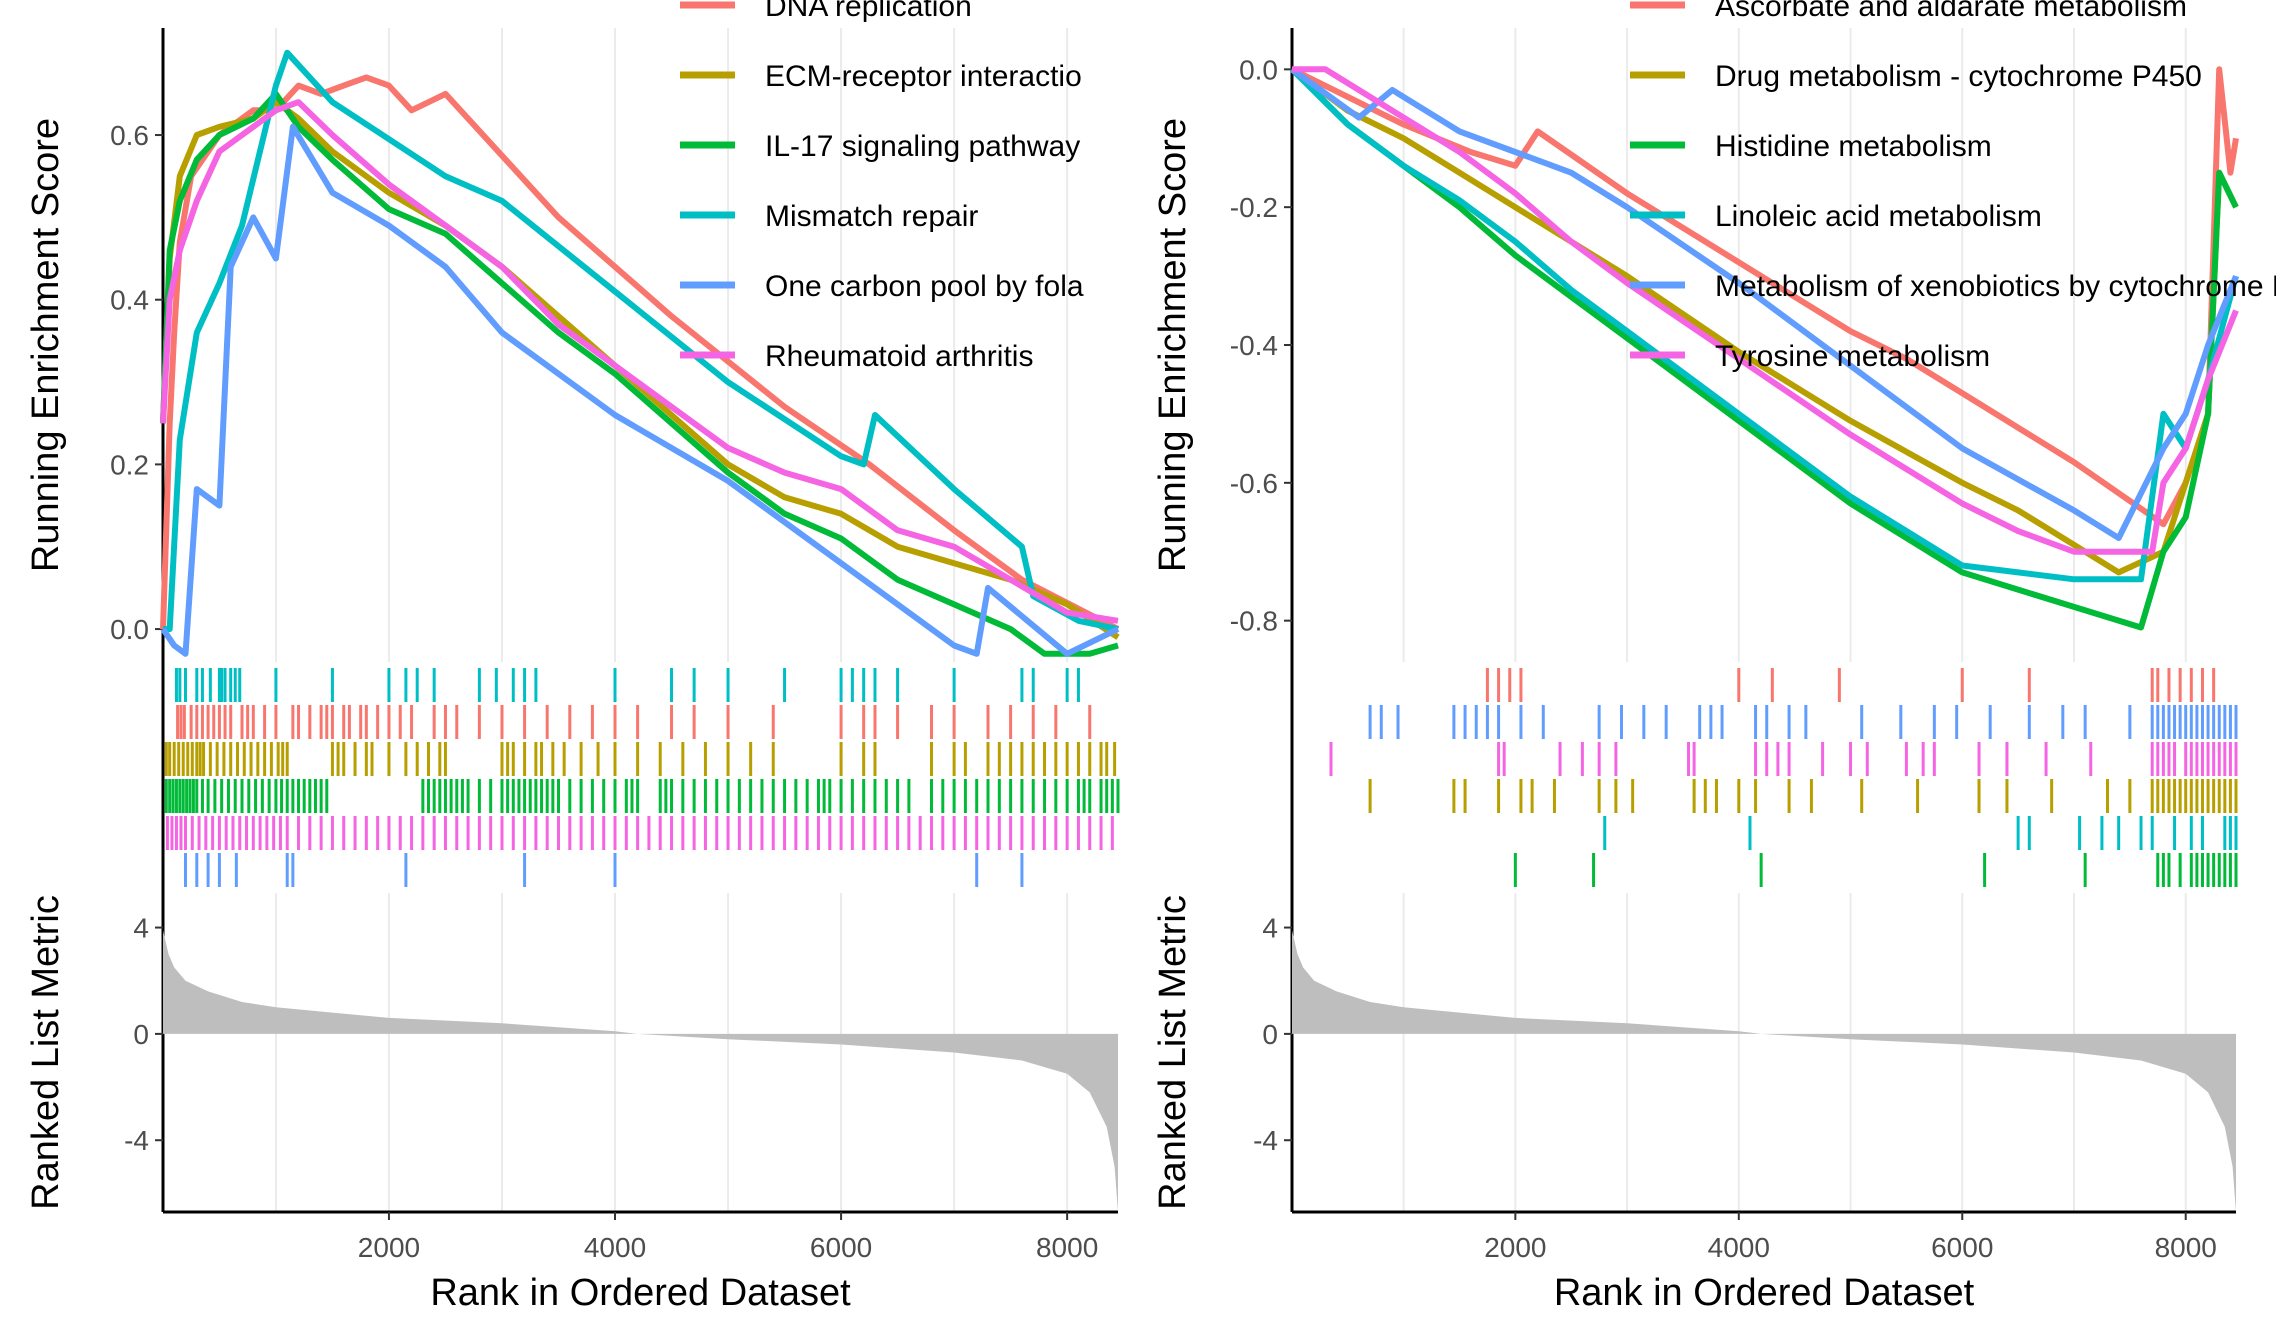 This screenshot has width=2276, height=1331. I want to click on right-hit-marks, so click(1764, 777).